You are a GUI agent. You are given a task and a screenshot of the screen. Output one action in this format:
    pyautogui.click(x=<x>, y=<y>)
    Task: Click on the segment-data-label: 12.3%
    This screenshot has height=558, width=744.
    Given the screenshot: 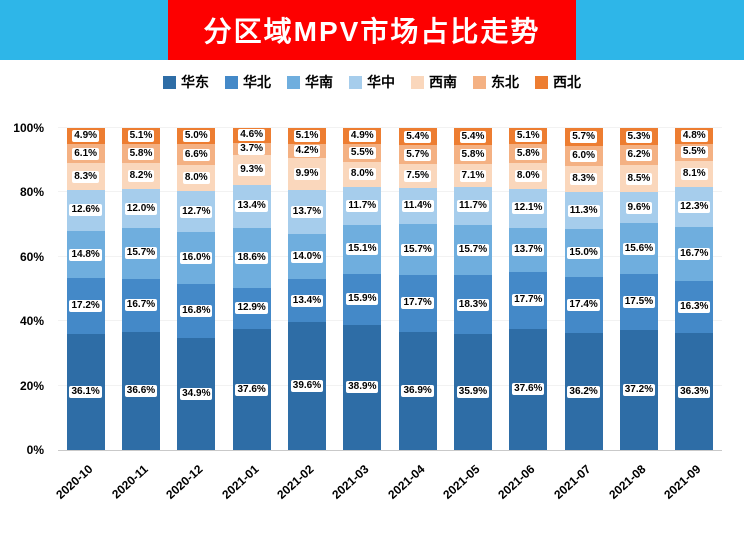 What is the action you would take?
    pyautogui.click(x=694, y=207)
    